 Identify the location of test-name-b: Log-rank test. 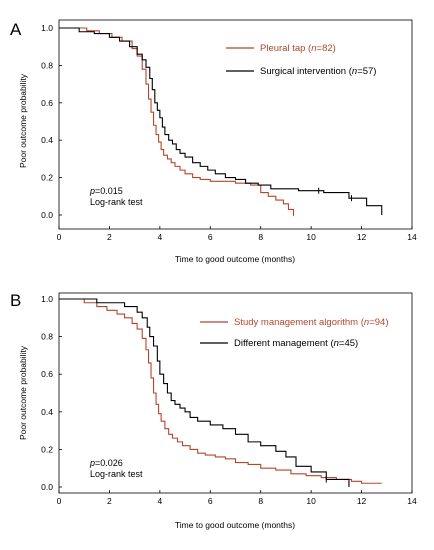
(116, 474).